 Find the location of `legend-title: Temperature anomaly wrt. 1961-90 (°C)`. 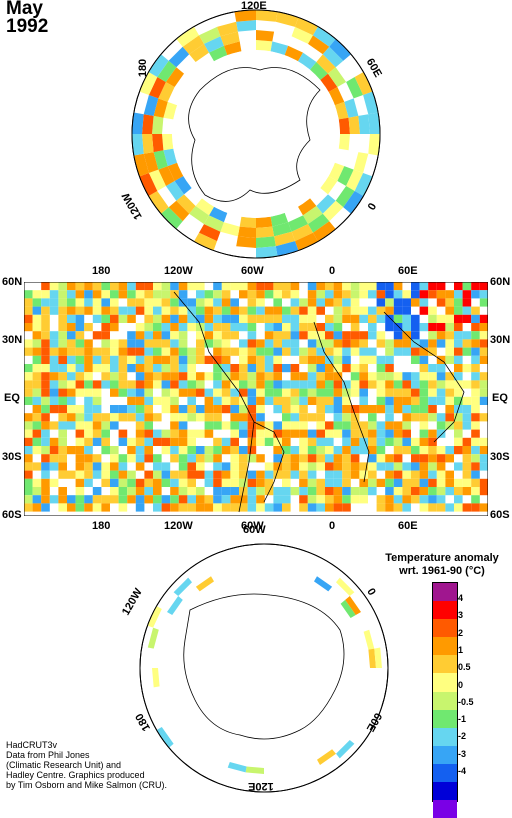

legend-title: Temperature anomaly wrt. 1961-90 (°C) is located at coordinates (442, 565).